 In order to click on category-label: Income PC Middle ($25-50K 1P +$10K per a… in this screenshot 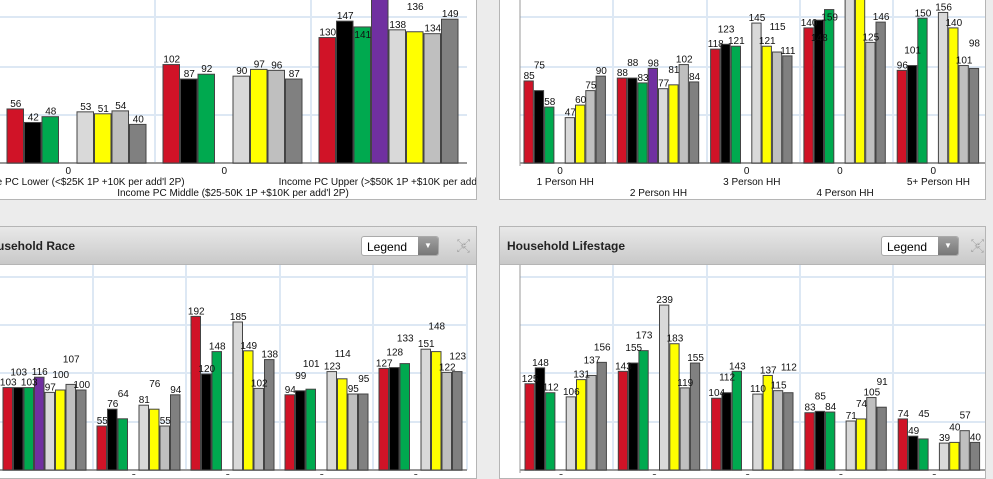, I will do `click(233, 193)`.